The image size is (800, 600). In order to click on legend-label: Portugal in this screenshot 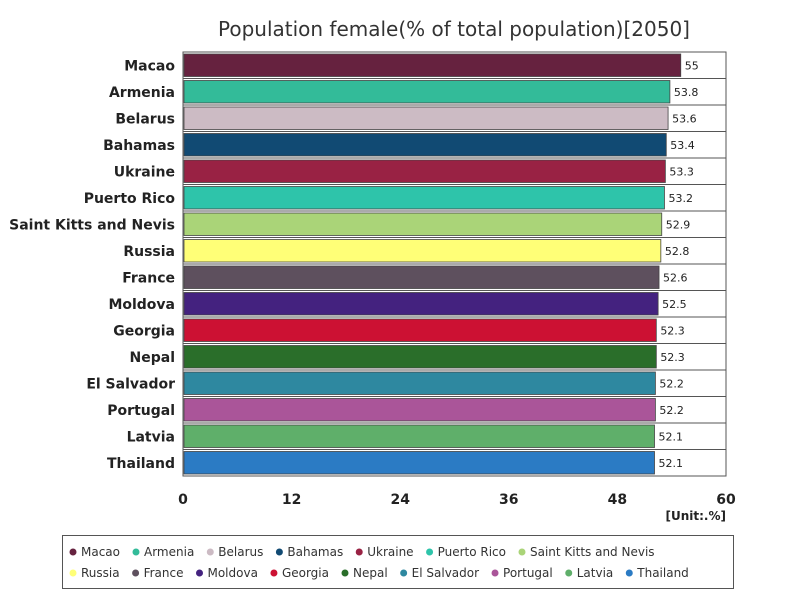, I will do `click(528, 573)`.